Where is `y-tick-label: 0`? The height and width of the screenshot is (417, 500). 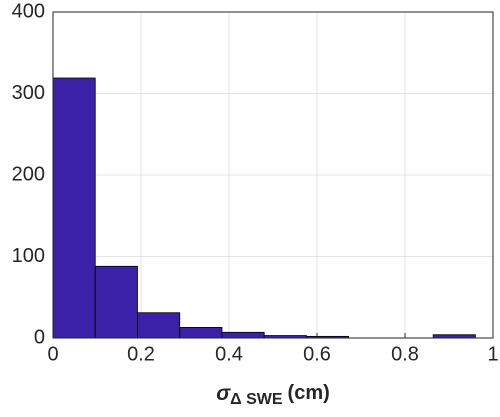 y-tick-label: 0 is located at coordinates (39, 337).